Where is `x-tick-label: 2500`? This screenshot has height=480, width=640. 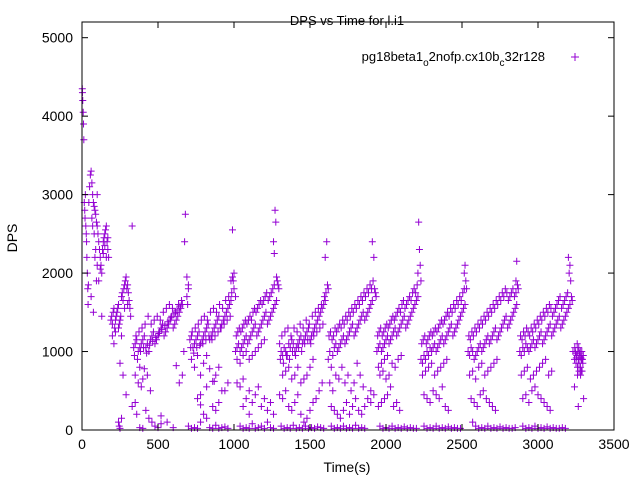 x-tick-label: 2500 is located at coordinates (461, 444).